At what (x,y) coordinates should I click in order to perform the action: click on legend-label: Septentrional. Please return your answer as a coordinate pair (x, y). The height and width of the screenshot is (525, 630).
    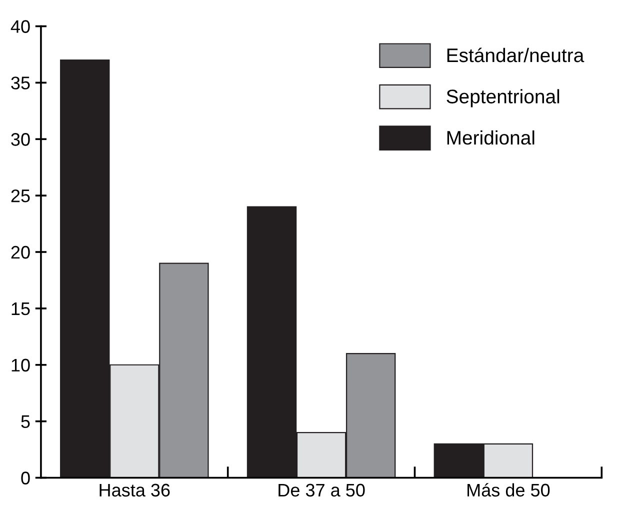
    Looking at the image, I should click on (503, 98).